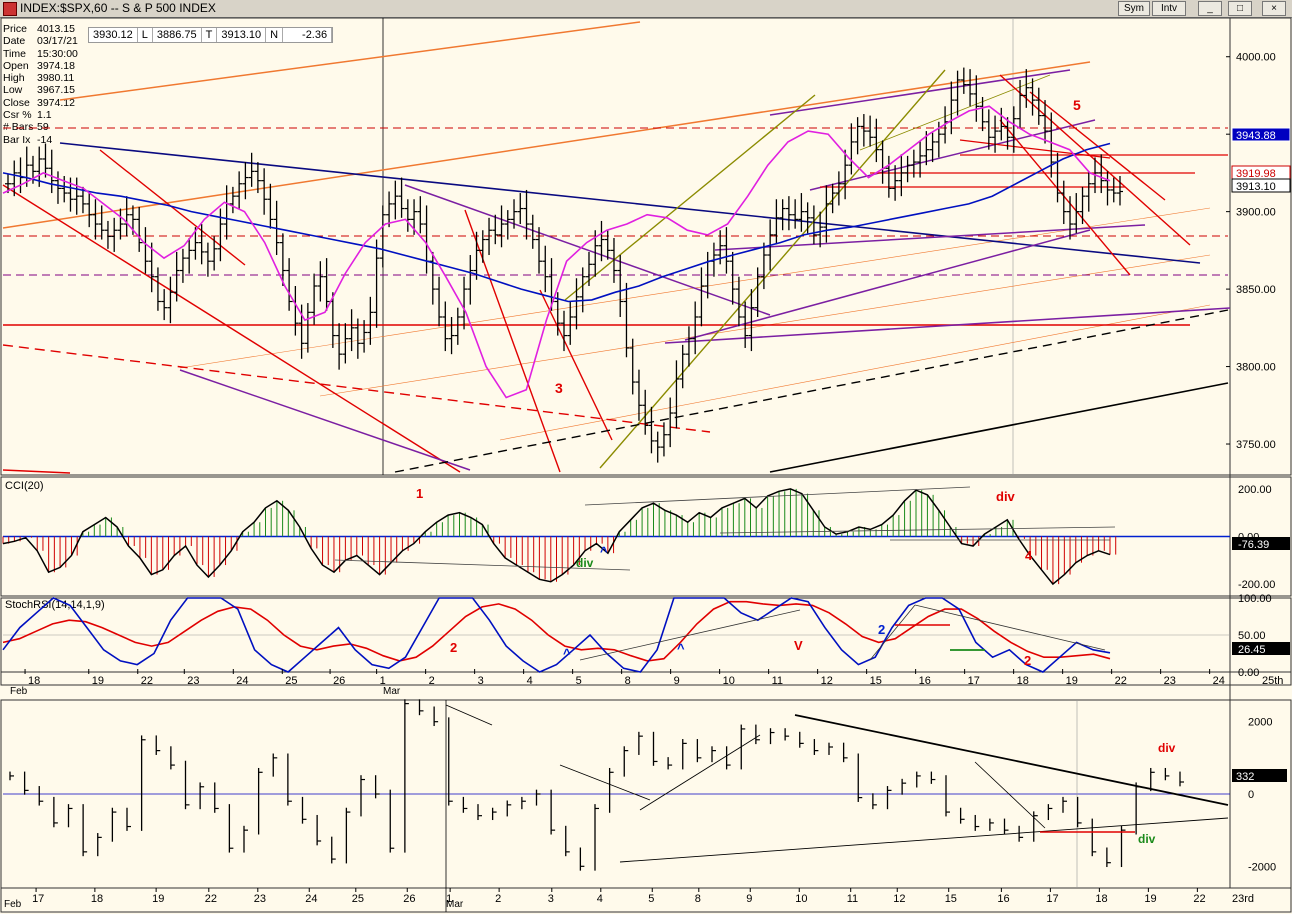 This screenshot has width=1292, height=914. Describe the element at coordinates (193, 681) in the screenshot. I see `x-tick-label: 23` at that location.